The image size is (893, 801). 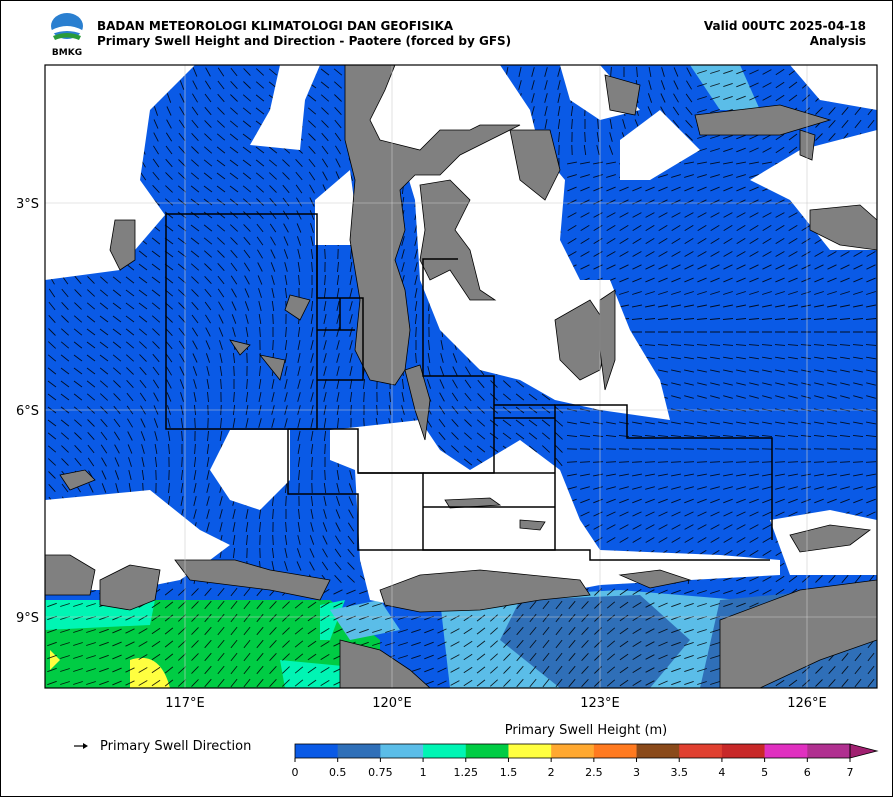 I want to click on colorbar-tick-label: 5, so click(x=764, y=772).